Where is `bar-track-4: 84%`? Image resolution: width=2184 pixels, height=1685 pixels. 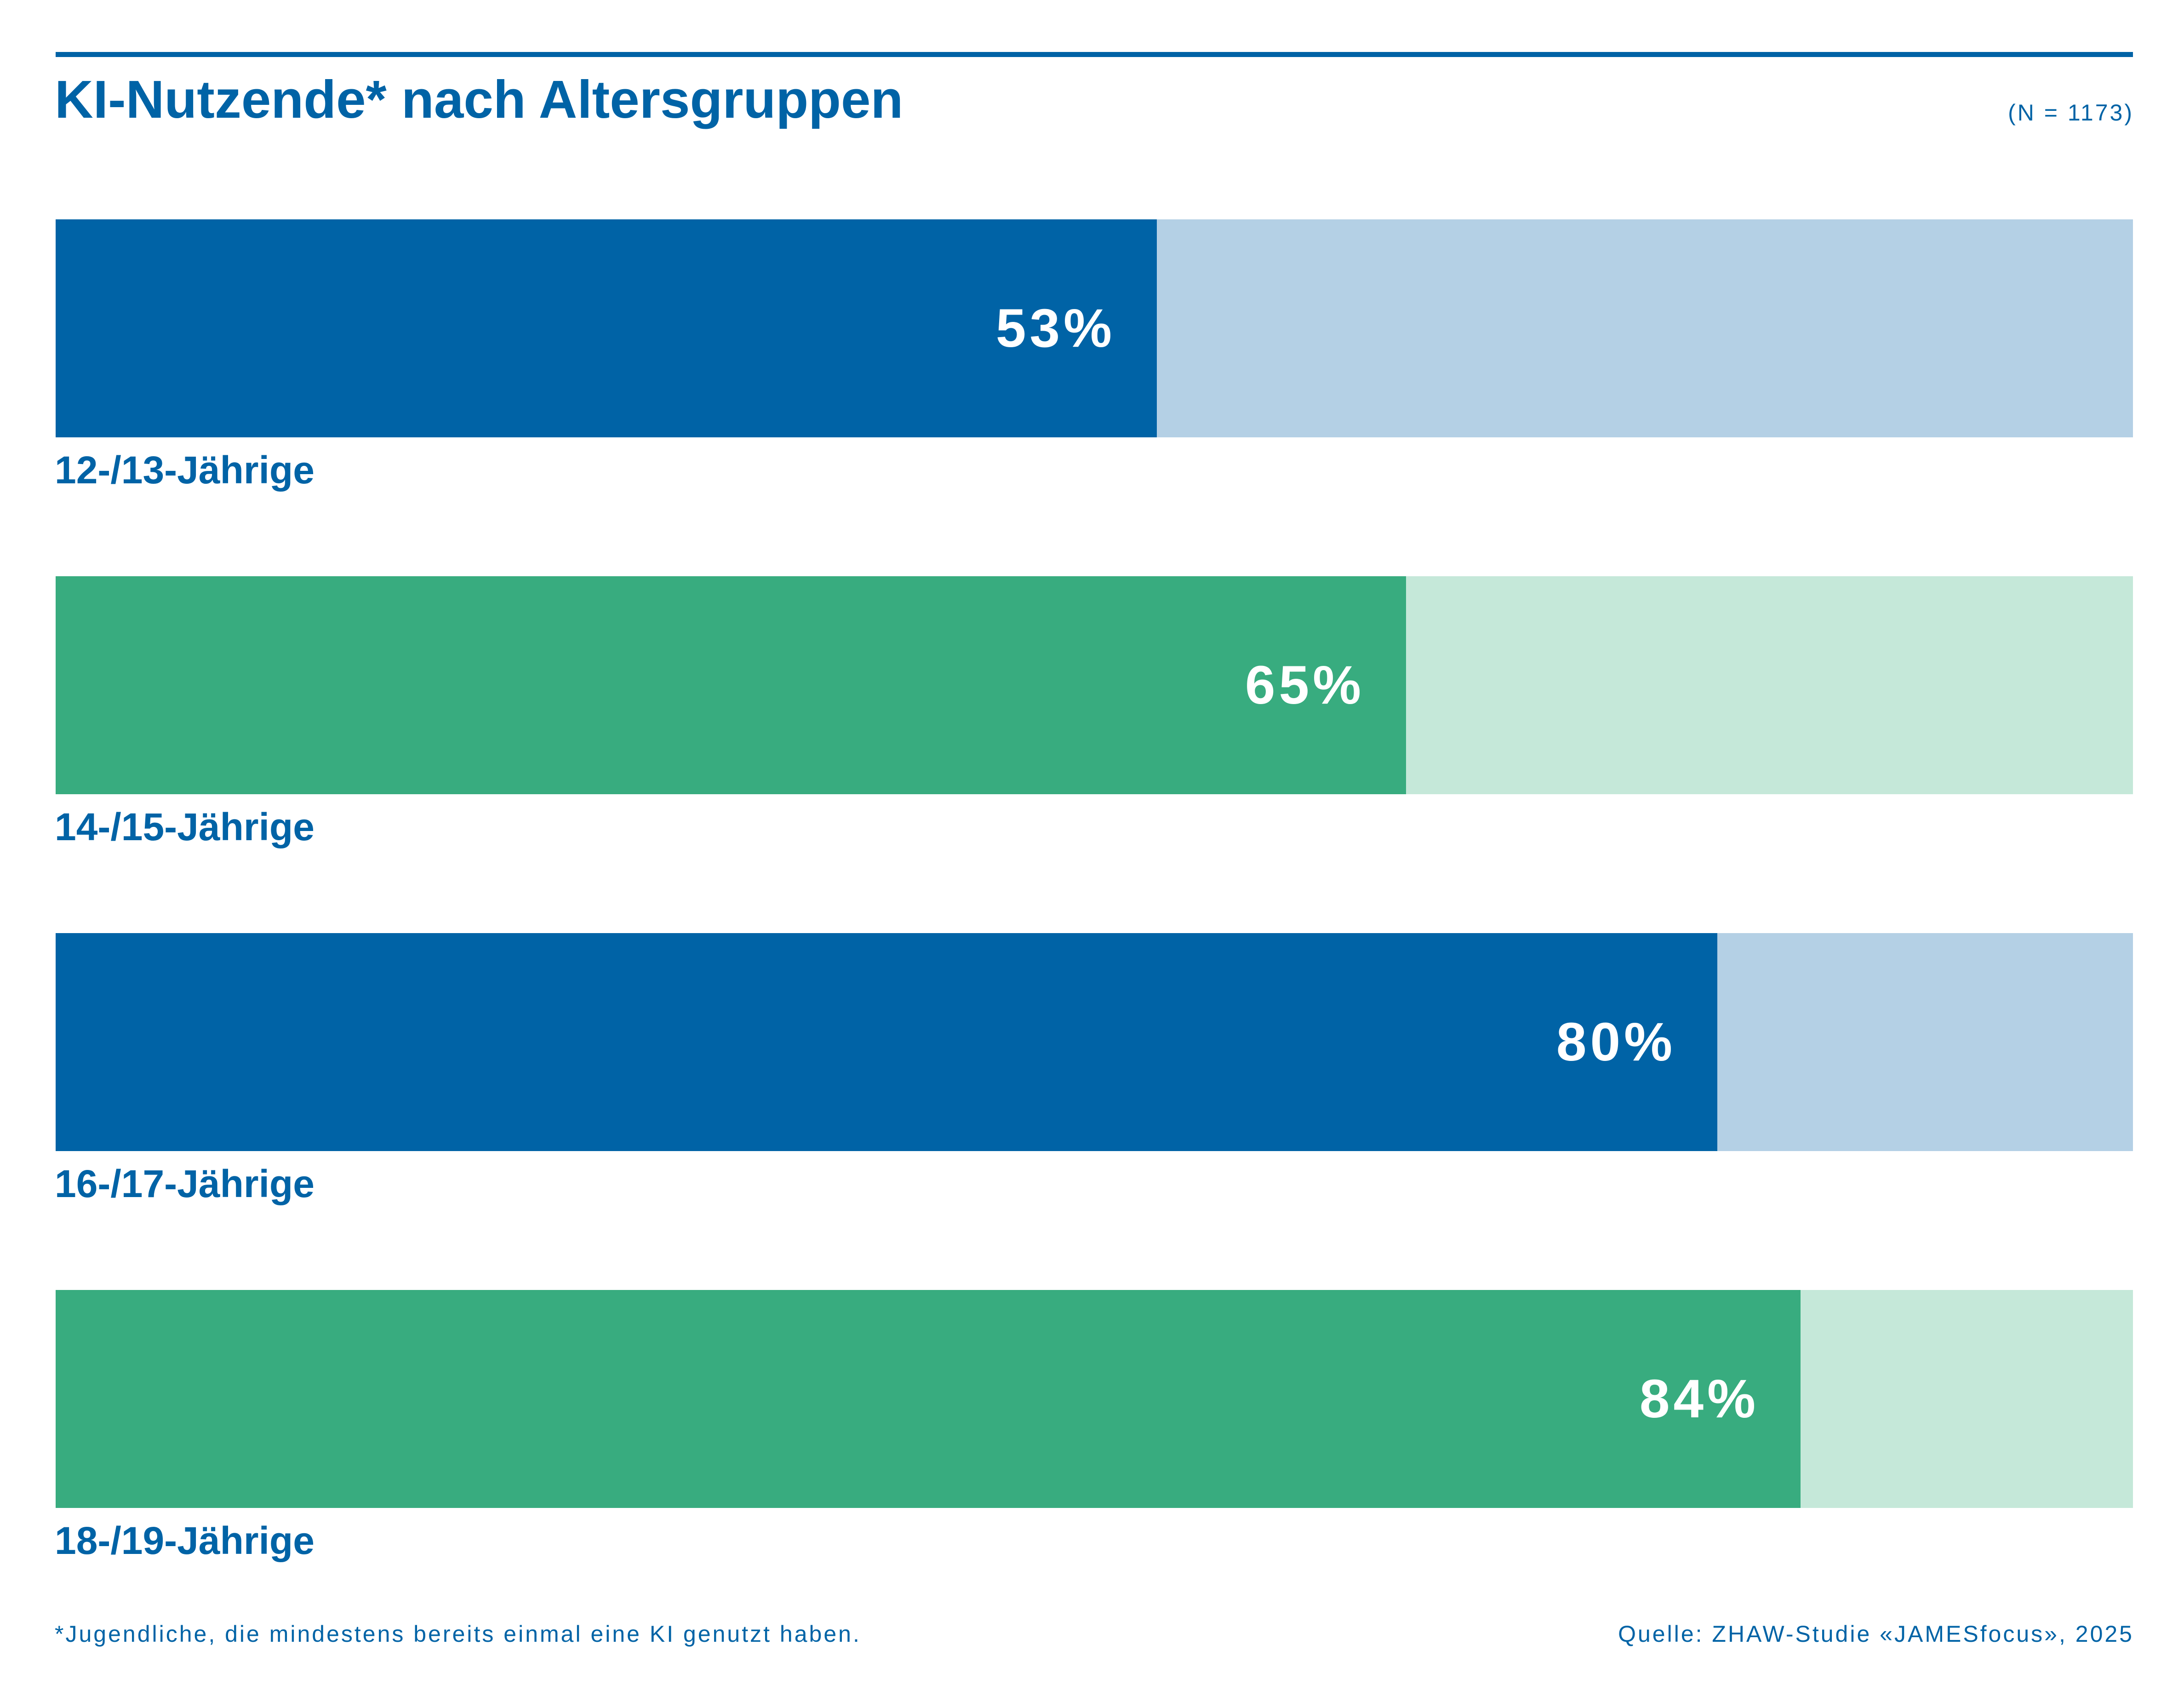
bar-track-4: 84% is located at coordinates (1094, 1399).